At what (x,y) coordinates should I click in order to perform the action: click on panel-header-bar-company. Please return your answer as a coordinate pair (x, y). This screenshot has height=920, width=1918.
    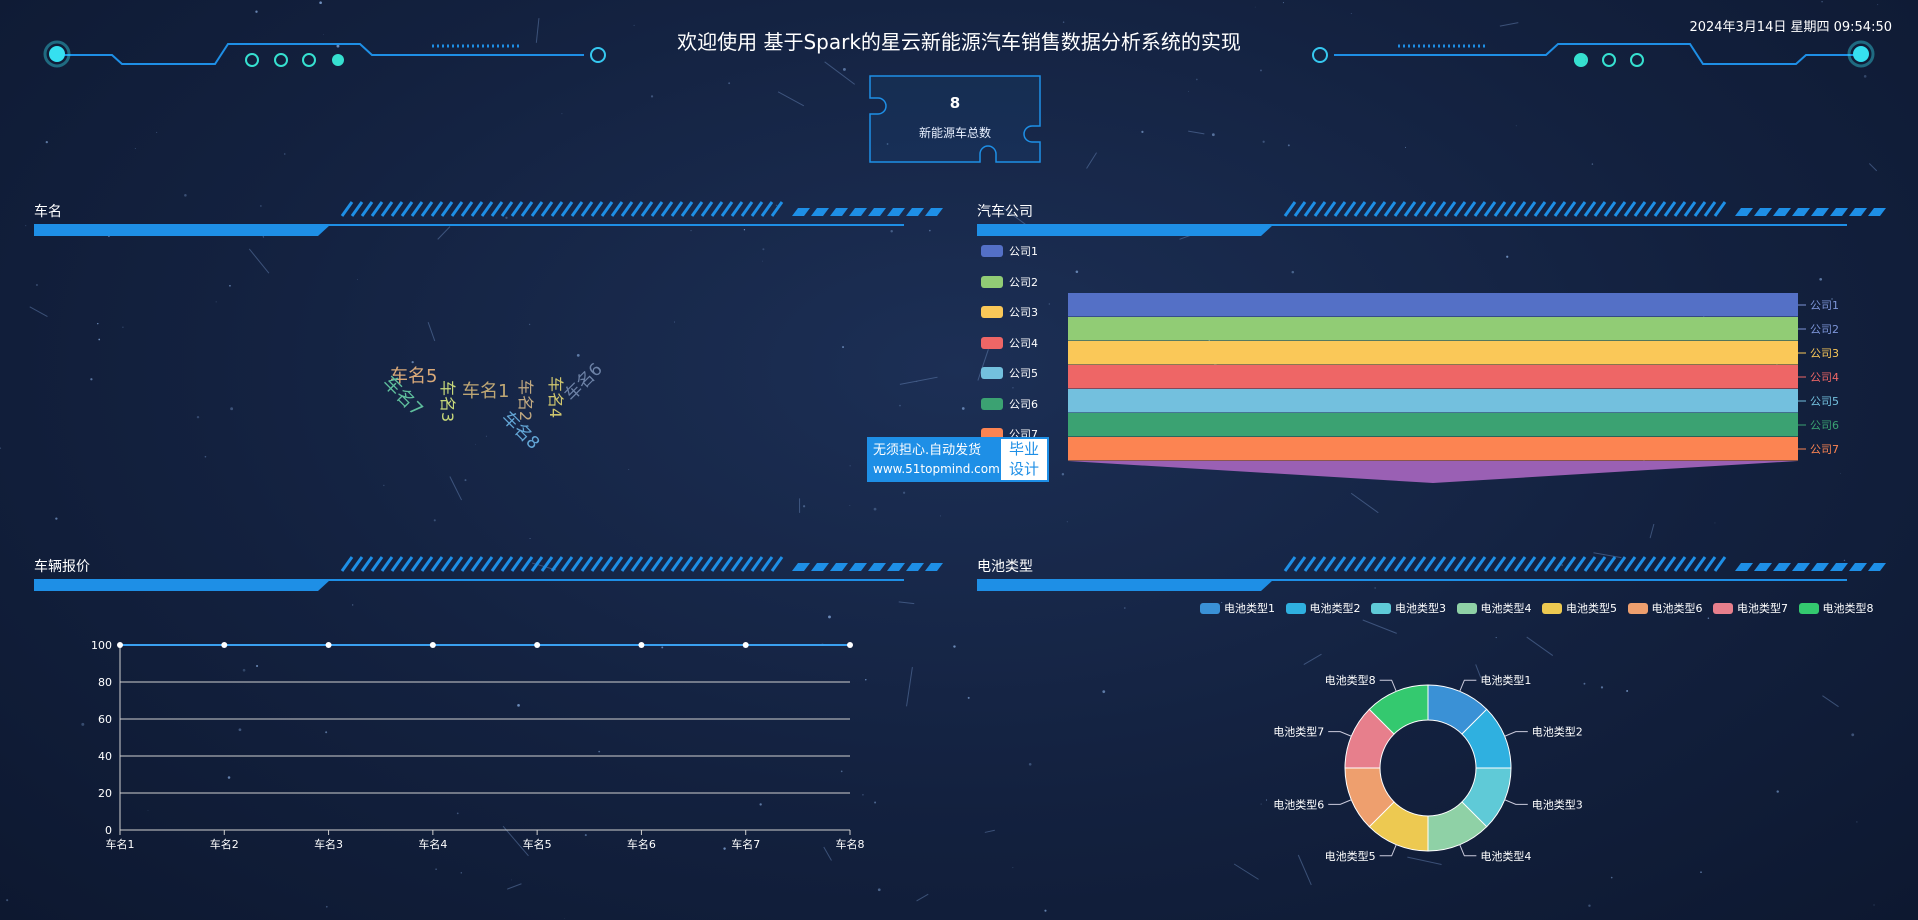
    Looking at the image, I should click on (1431, 218).